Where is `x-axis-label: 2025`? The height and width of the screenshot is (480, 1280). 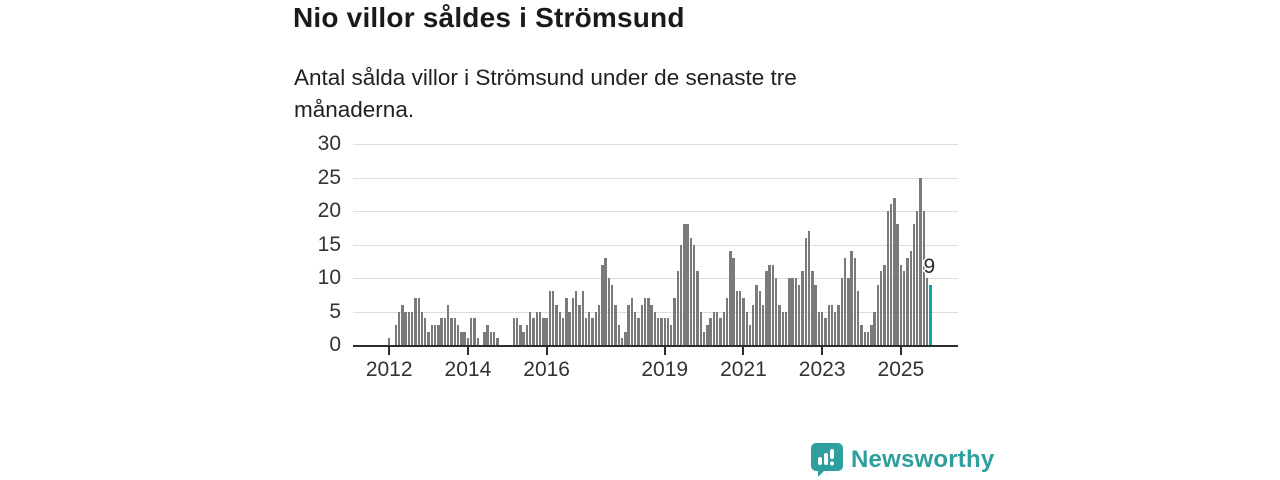 x-axis-label: 2025 is located at coordinates (901, 369).